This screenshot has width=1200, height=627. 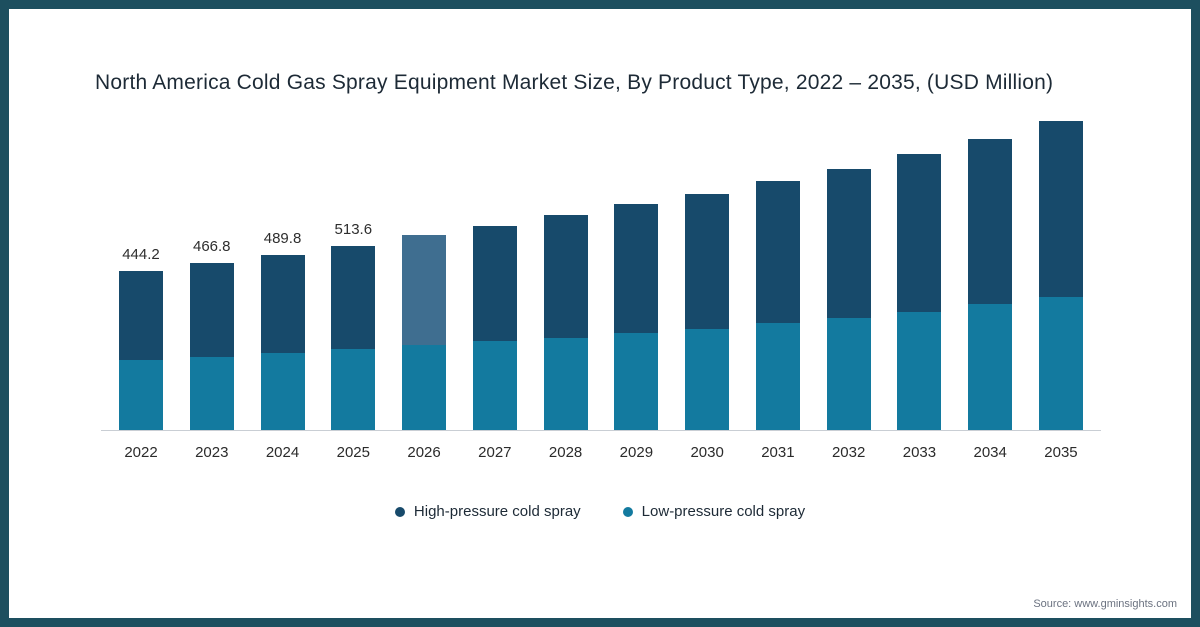 What do you see at coordinates (282, 452) in the screenshot?
I see `x-tick-2024: 2024` at bounding box center [282, 452].